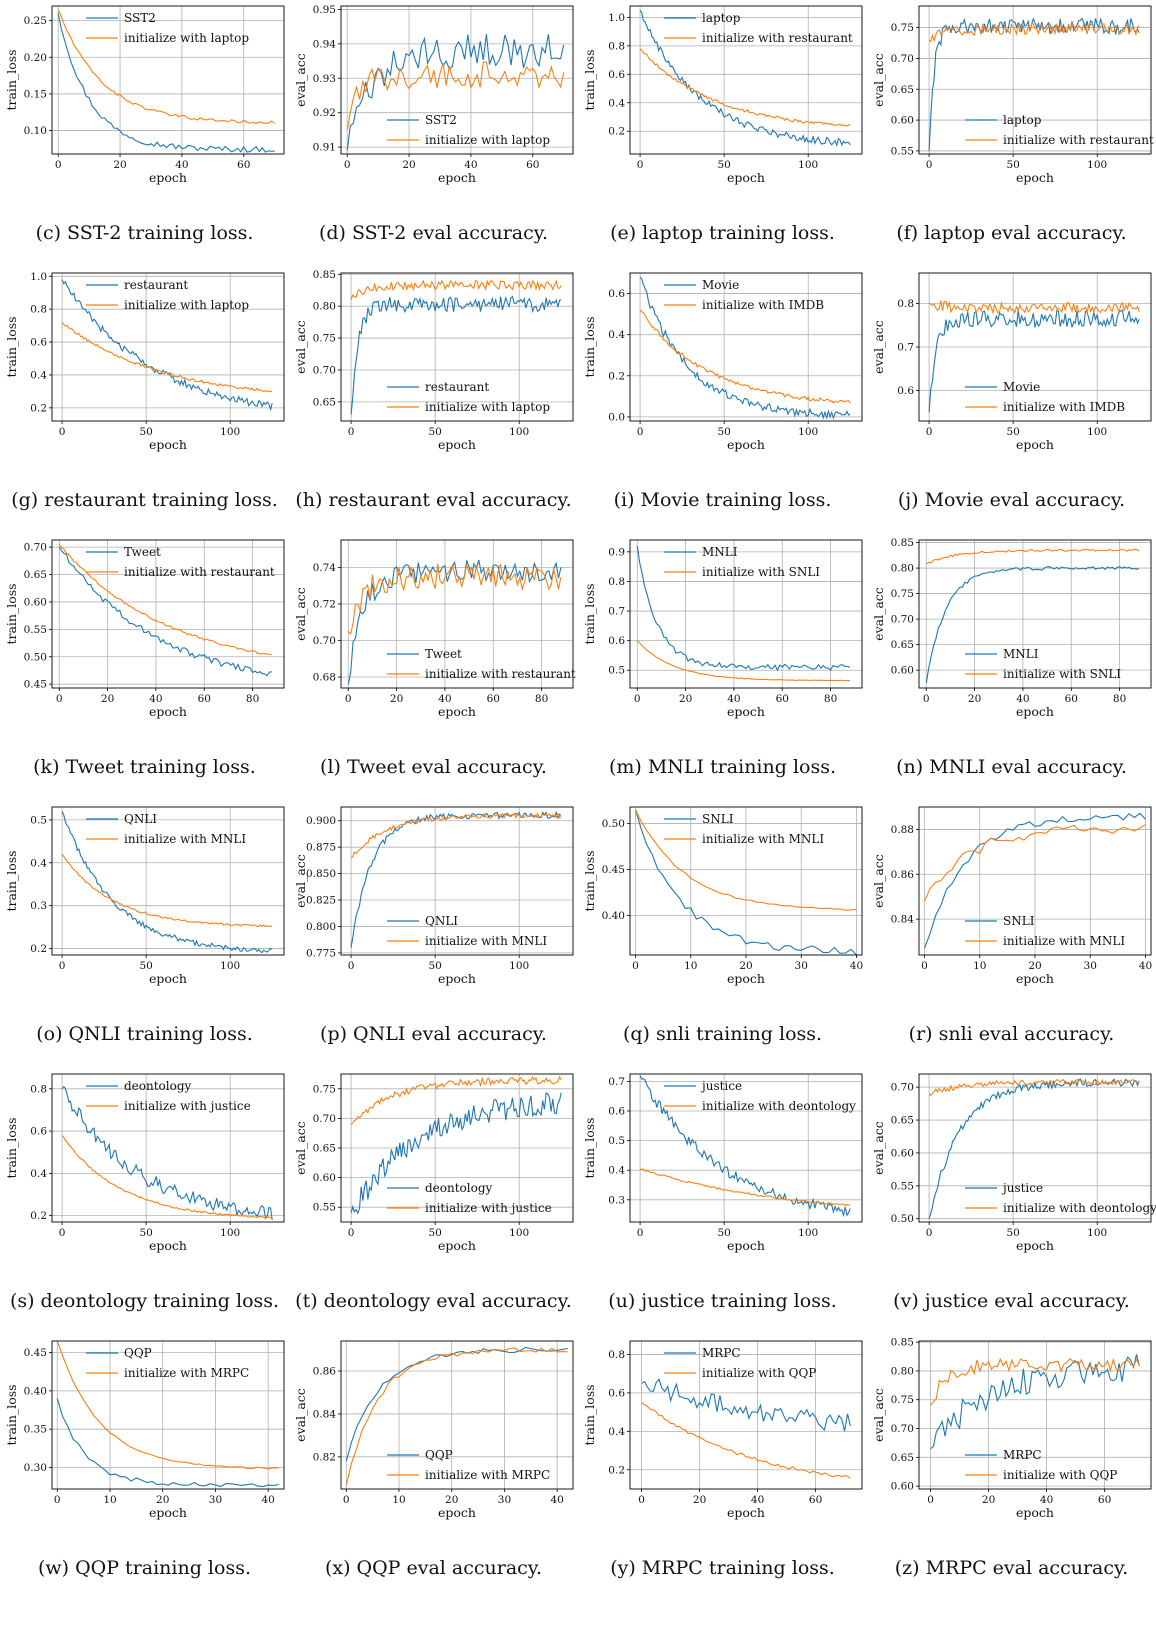 The height and width of the screenshot is (1651, 1156). What do you see at coordinates (739, 1034) in the screenshot?
I see `caption-text: snli training loss.` at bounding box center [739, 1034].